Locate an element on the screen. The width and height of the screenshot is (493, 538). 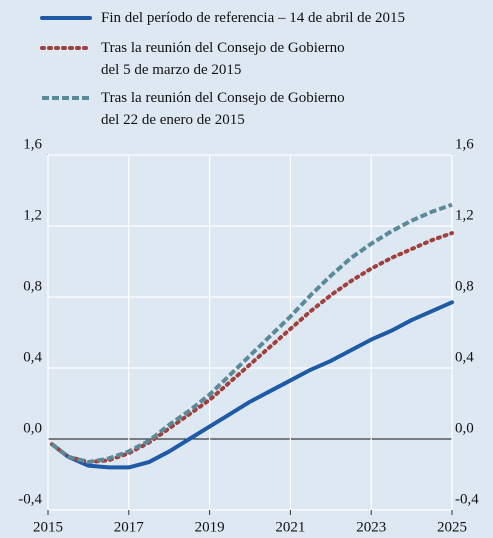
x-tick-label: 2017 is located at coordinates (129, 527).